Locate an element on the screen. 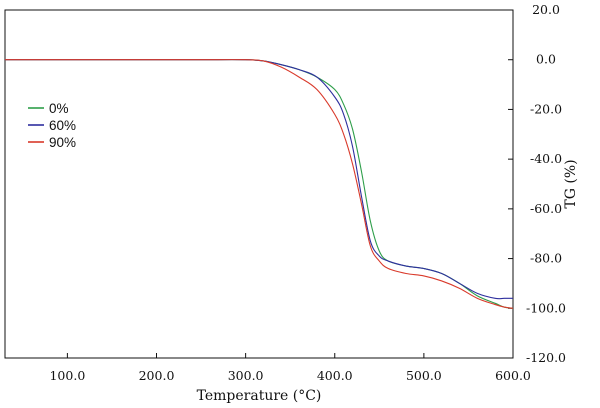  x-tick-label: 300.0 is located at coordinates (246, 375).